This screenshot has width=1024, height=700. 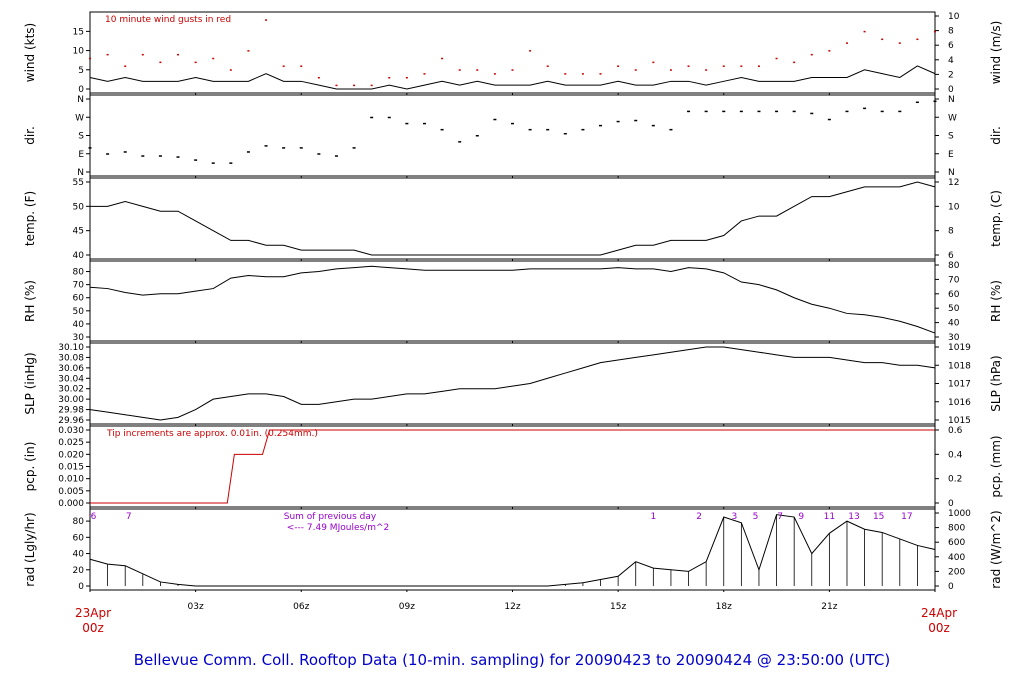 What do you see at coordinates (30, 383) in the screenshot?
I see `y-axis-label-left: SLP (inHg)` at bounding box center [30, 383].